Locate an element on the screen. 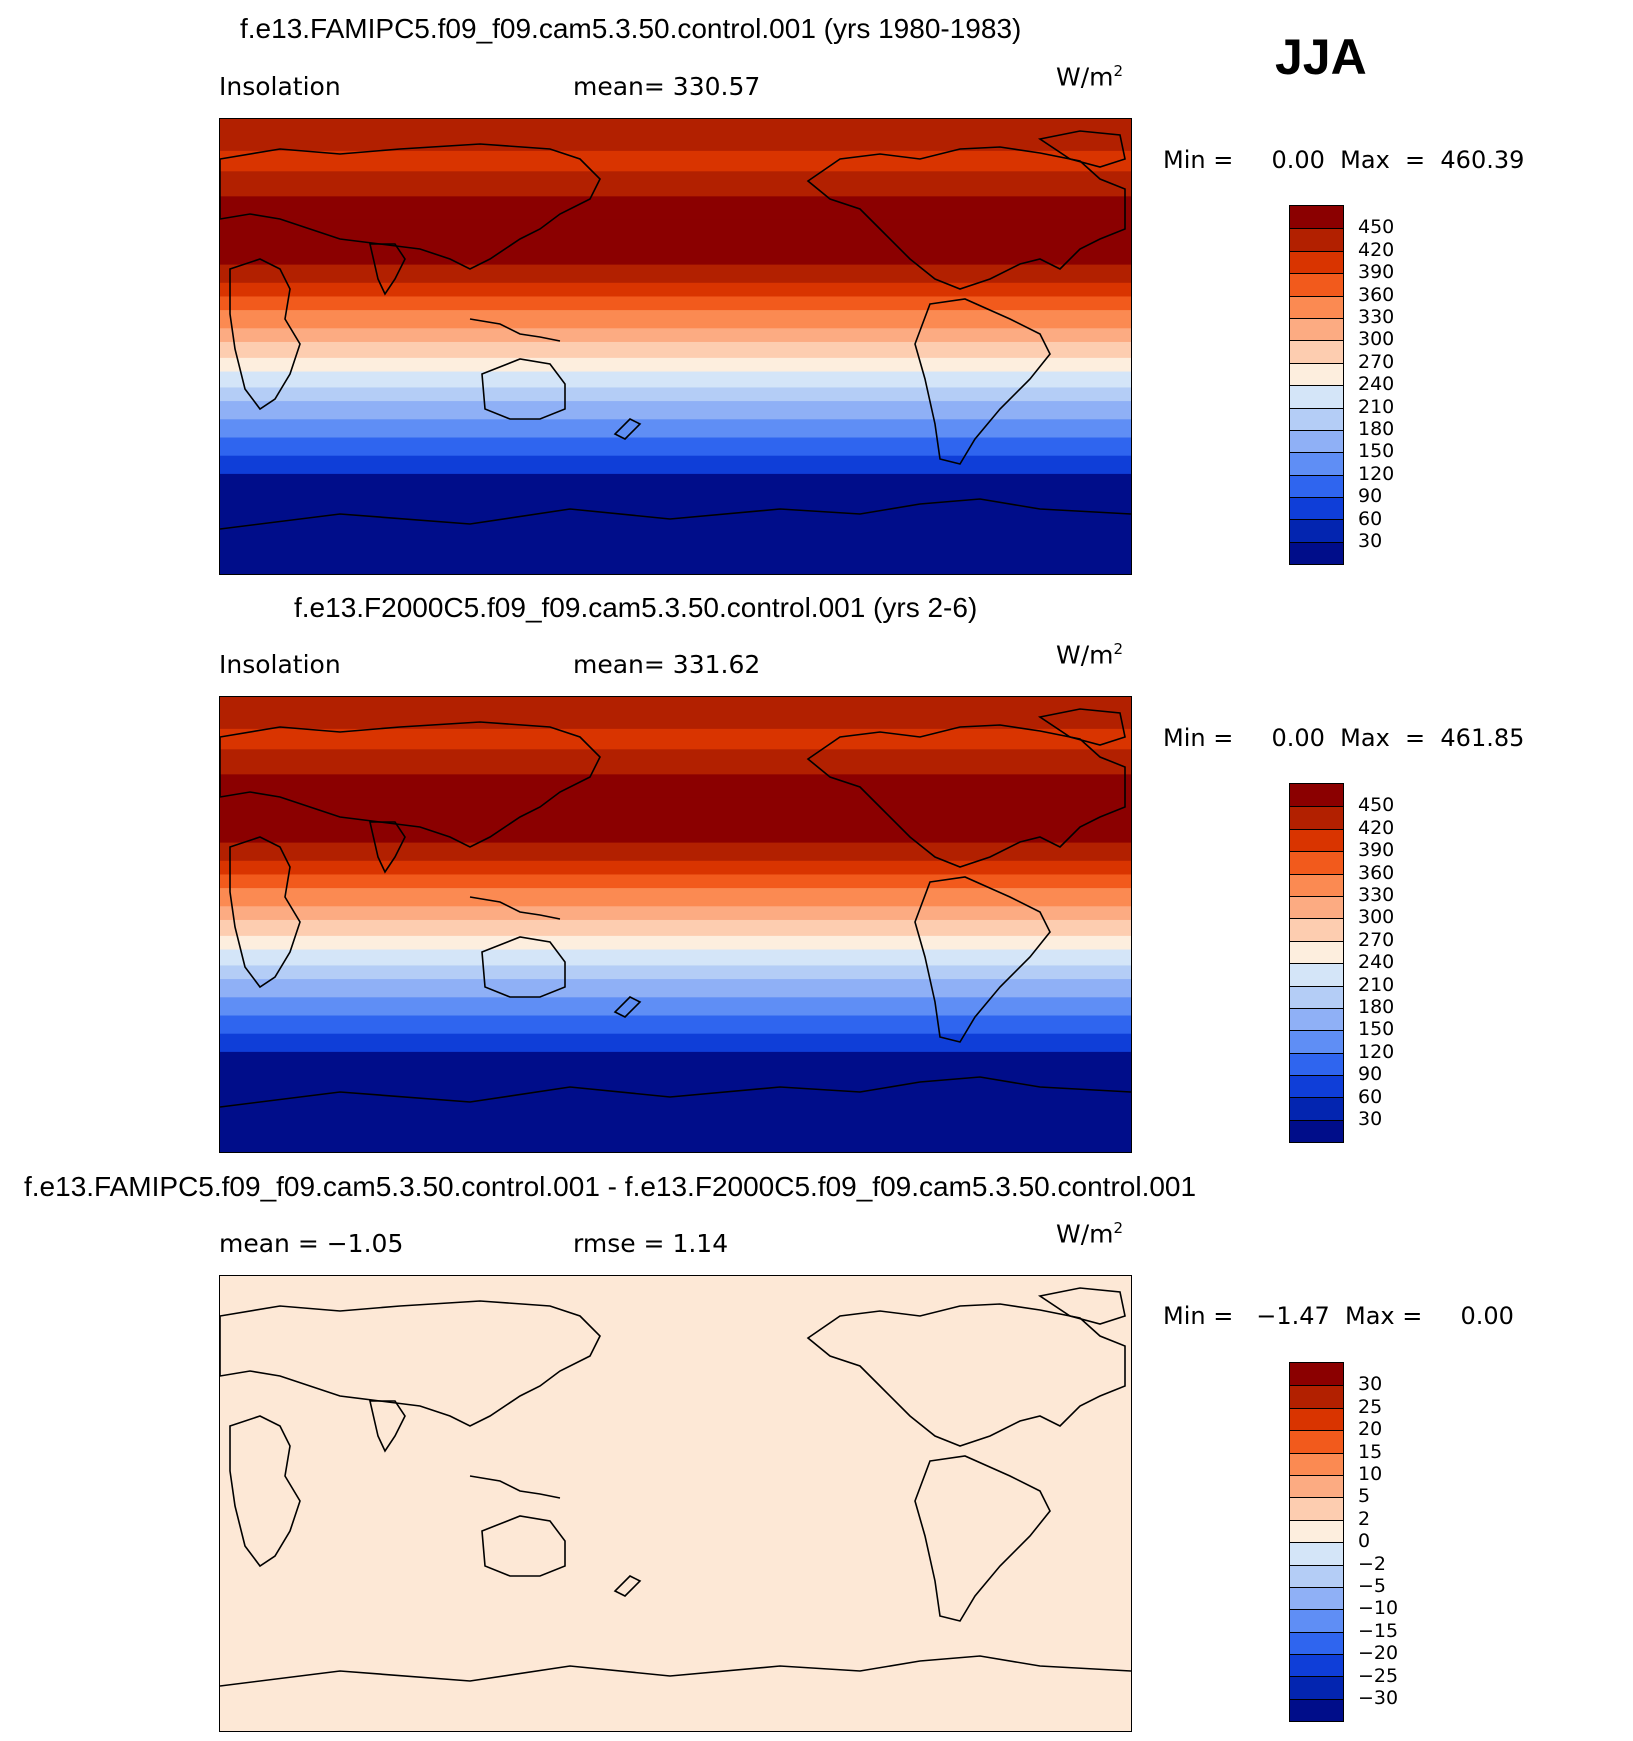 The height and width of the screenshot is (1741, 1633). colorbar-tick-label: 360 is located at coordinates (1376, 872).